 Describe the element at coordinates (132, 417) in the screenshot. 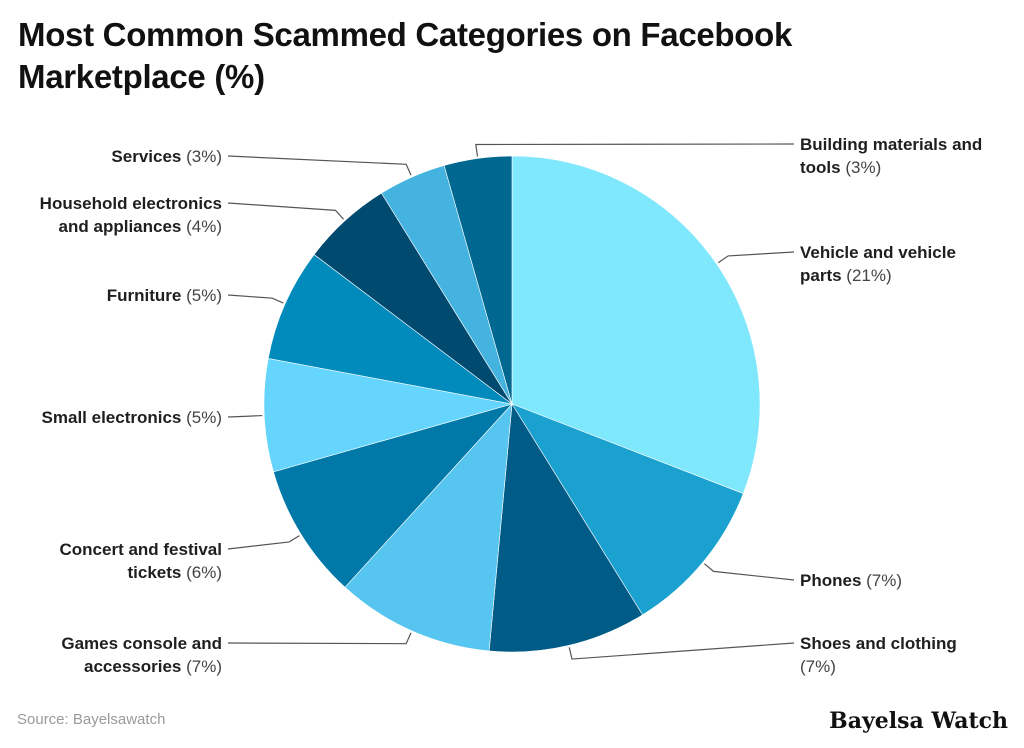

I see `slice-label: Small electronics (5%)` at that location.